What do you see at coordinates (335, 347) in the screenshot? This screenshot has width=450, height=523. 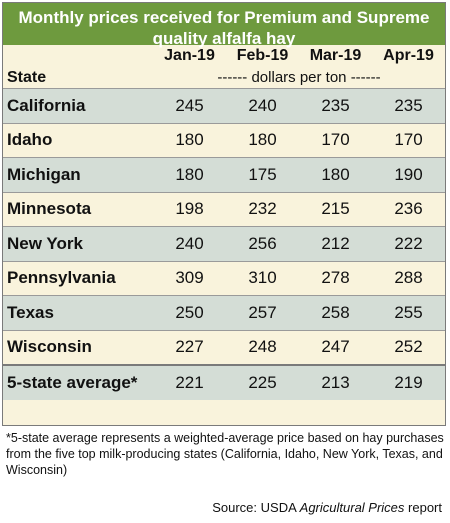 I see `price-cell: 247` at bounding box center [335, 347].